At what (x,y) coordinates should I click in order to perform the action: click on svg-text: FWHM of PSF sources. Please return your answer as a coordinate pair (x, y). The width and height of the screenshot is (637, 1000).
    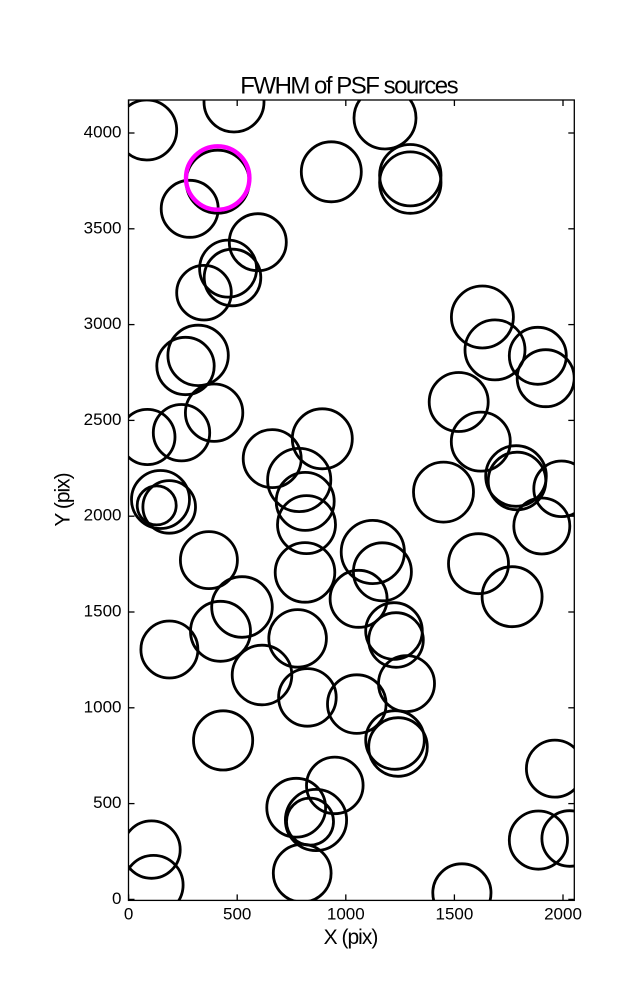
    Looking at the image, I should click on (349, 86).